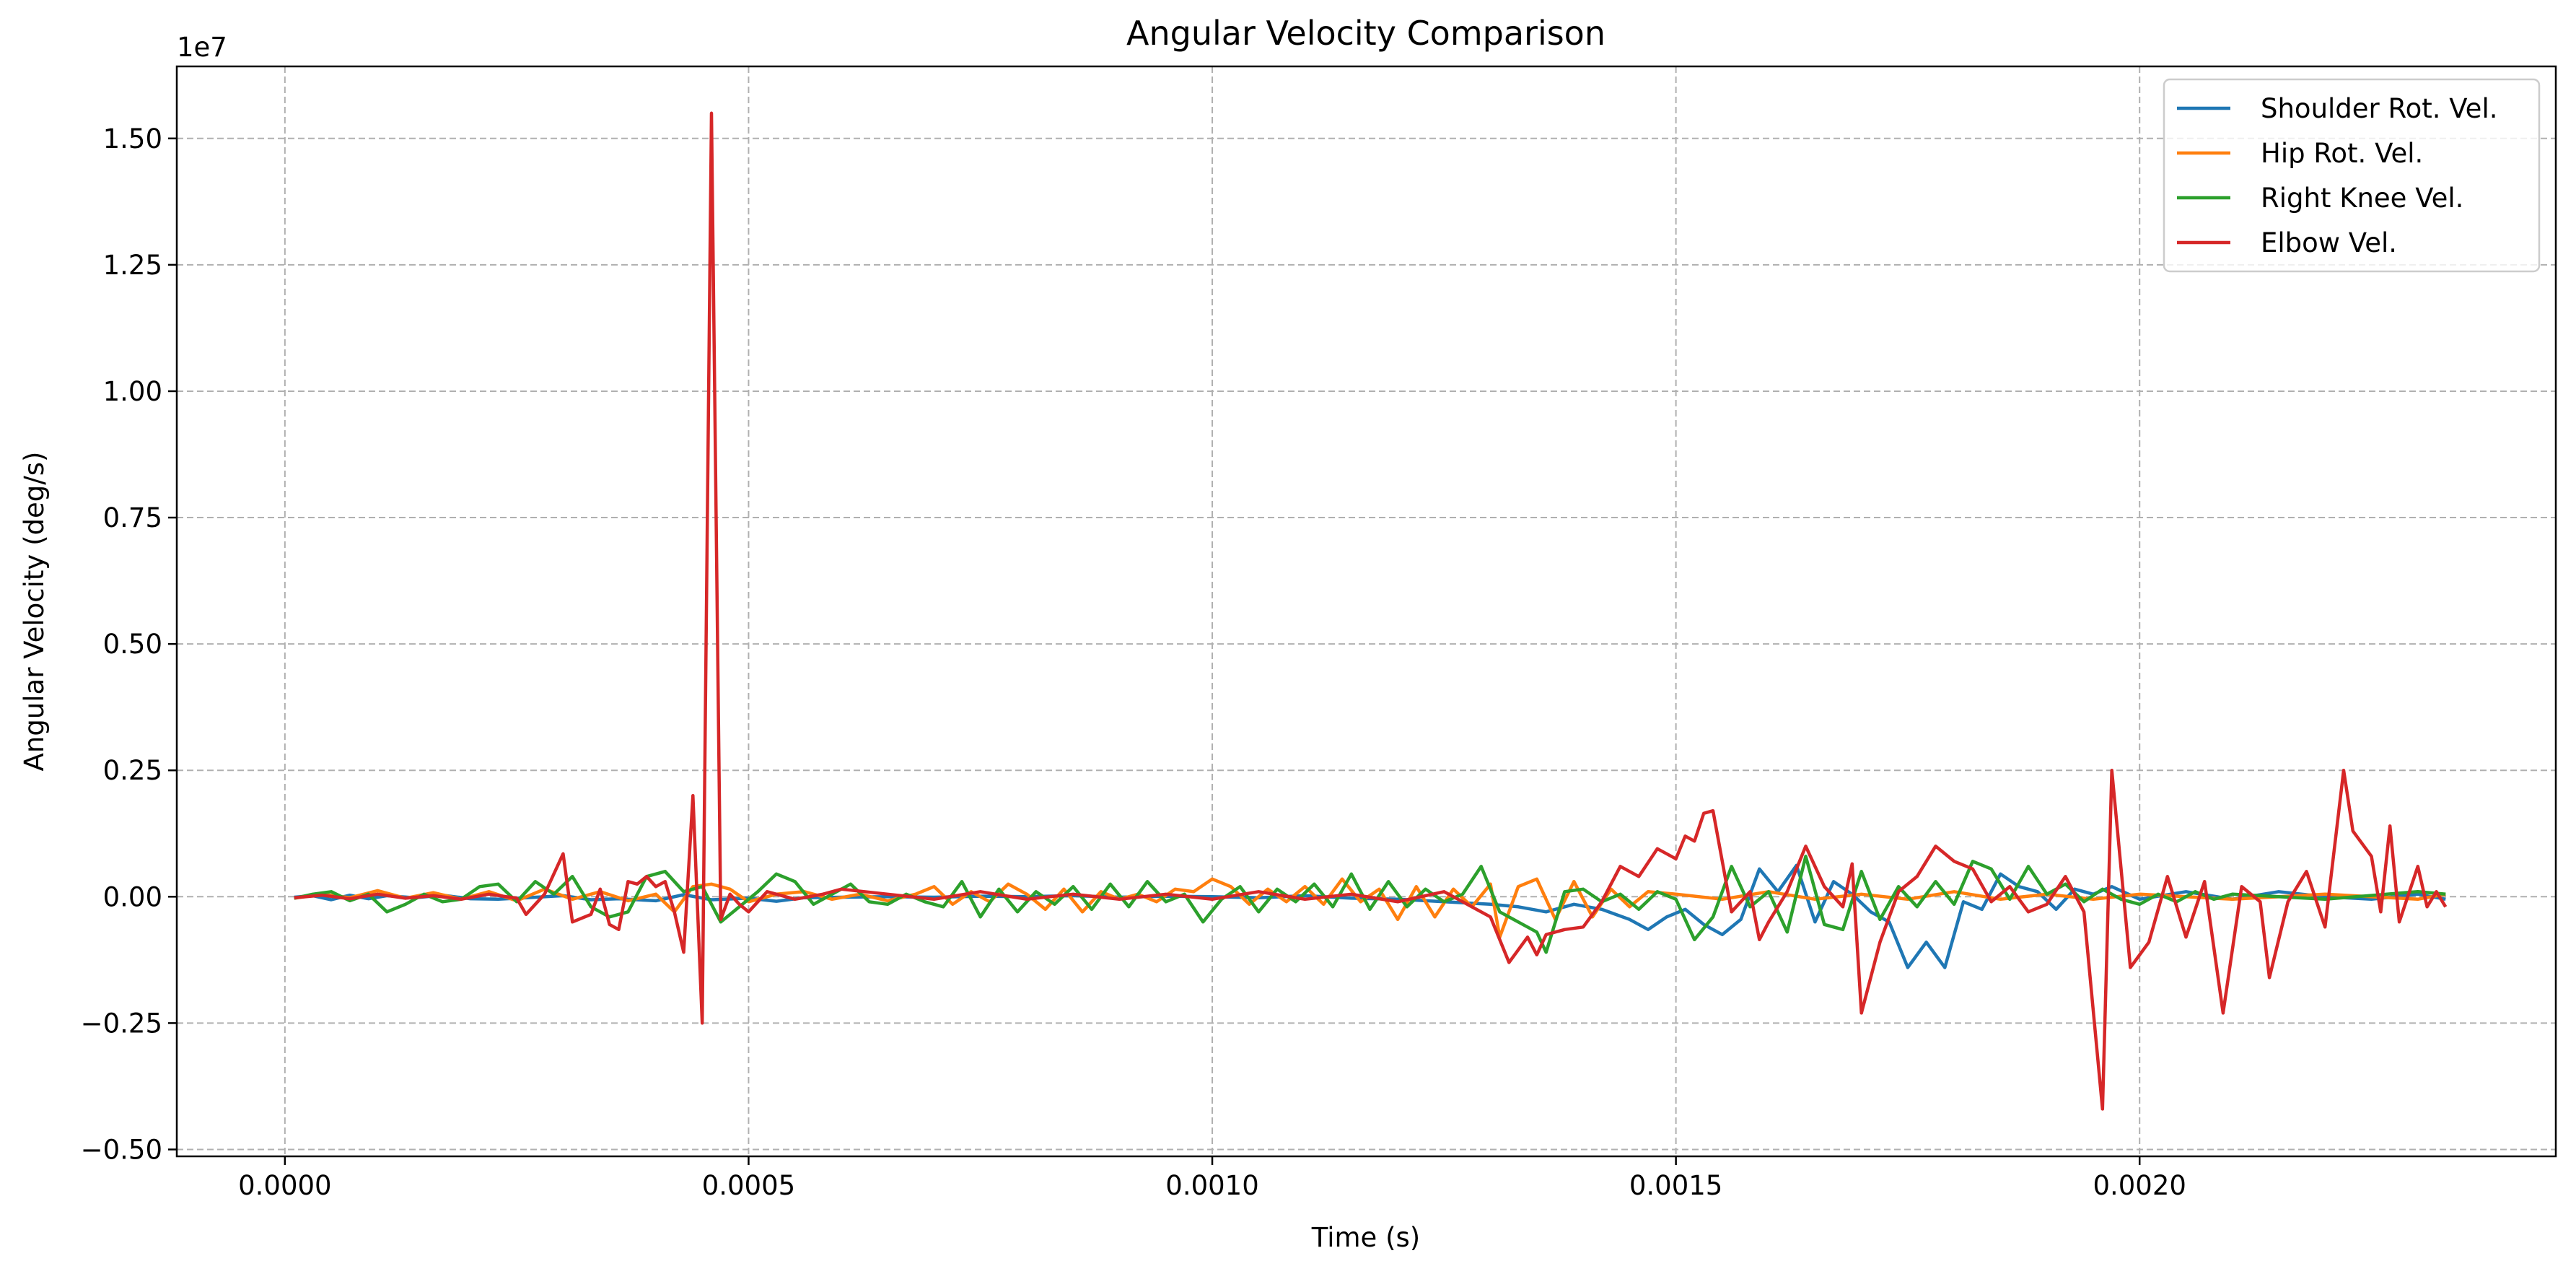  Describe the element at coordinates (132, 517) in the screenshot. I see `y-tick-label: 0.75` at that location.